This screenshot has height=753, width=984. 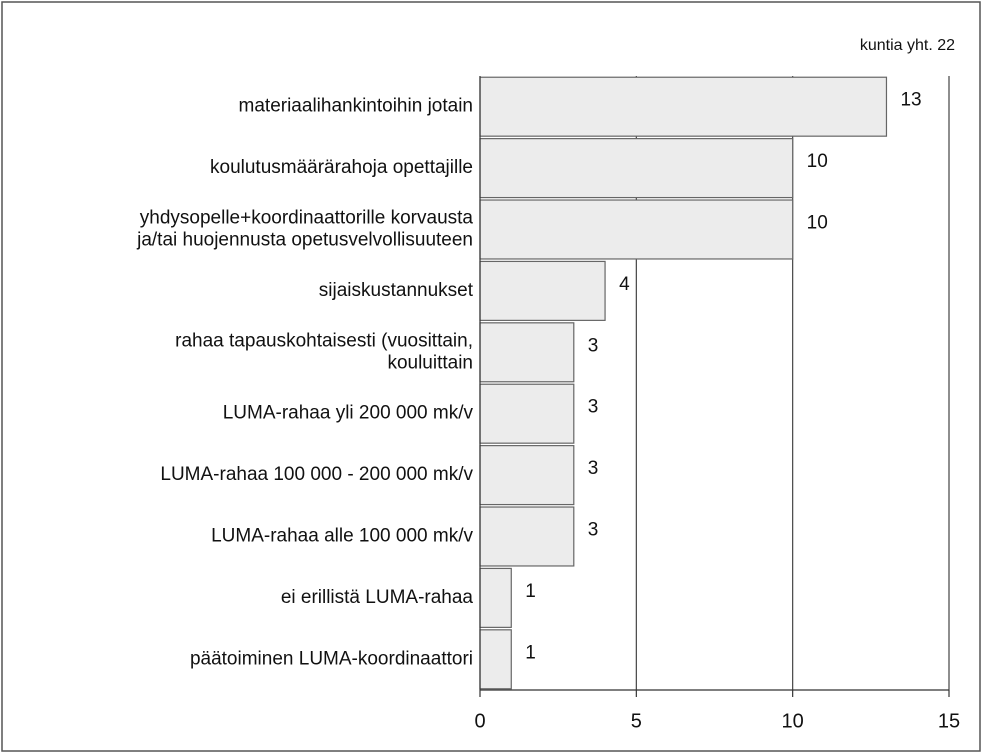 What do you see at coordinates (907, 45) in the screenshot?
I see `annotation: kuntia yht. 22` at bounding box center [907, 45].